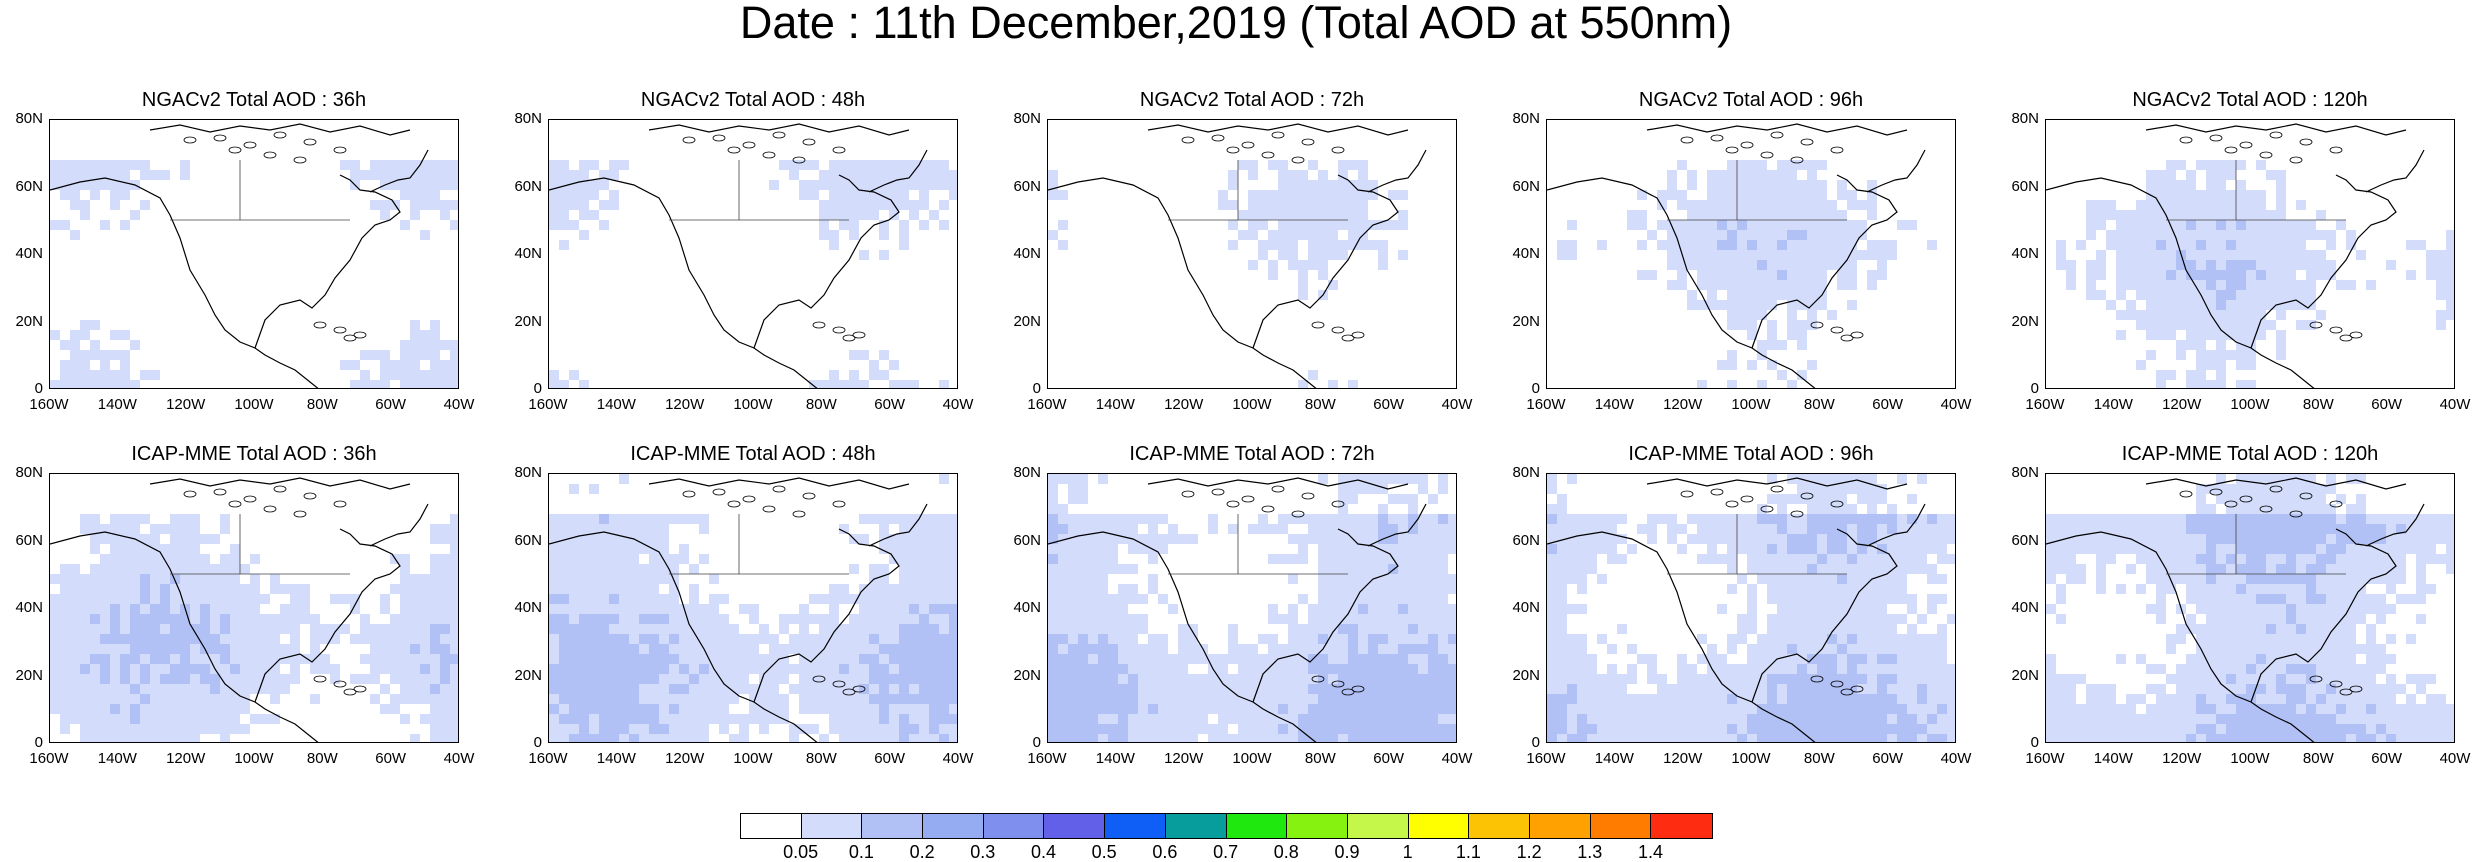  I want to click on colorbar-tick-label: 1.2, so click(1529, 852).